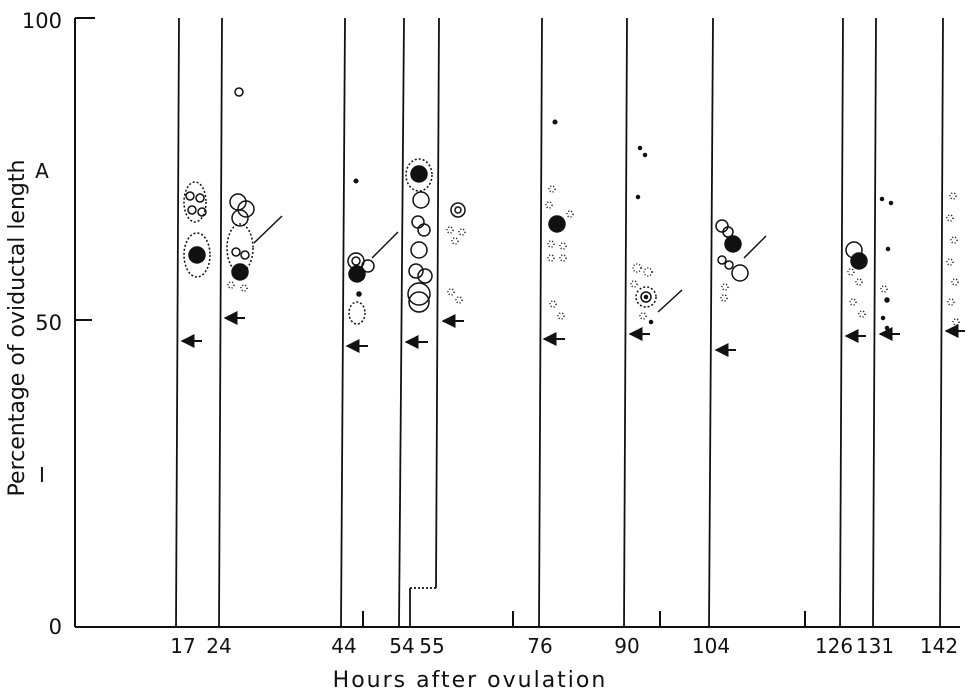 This screenshot has height=693, width=967. Describe the element at coordinates (182, 646) in the screenshot. I see `x-tick-label: 17` at that location.